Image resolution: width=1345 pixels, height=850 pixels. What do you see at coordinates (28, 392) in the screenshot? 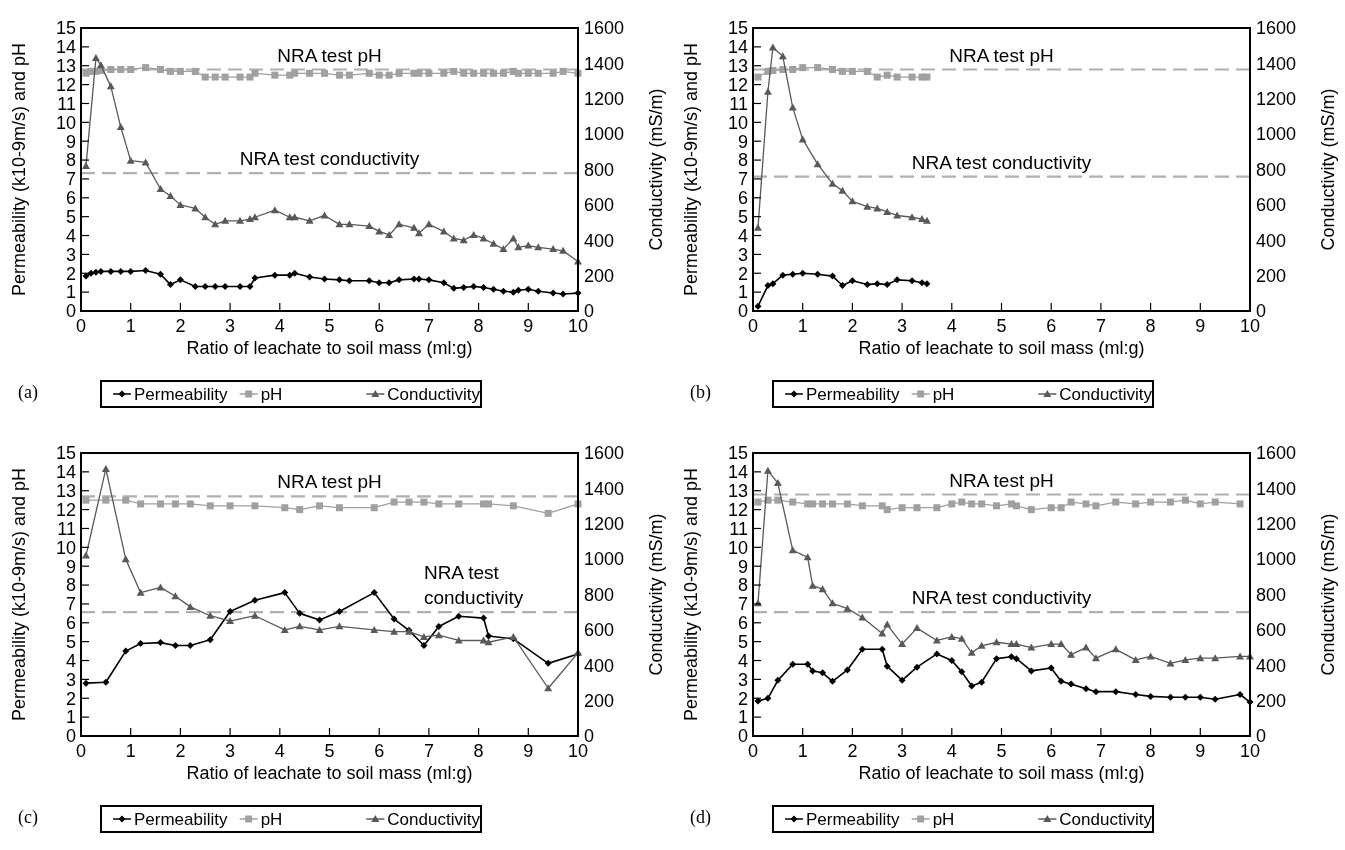
I see `text: (a)` at bounding box center [28, 392].